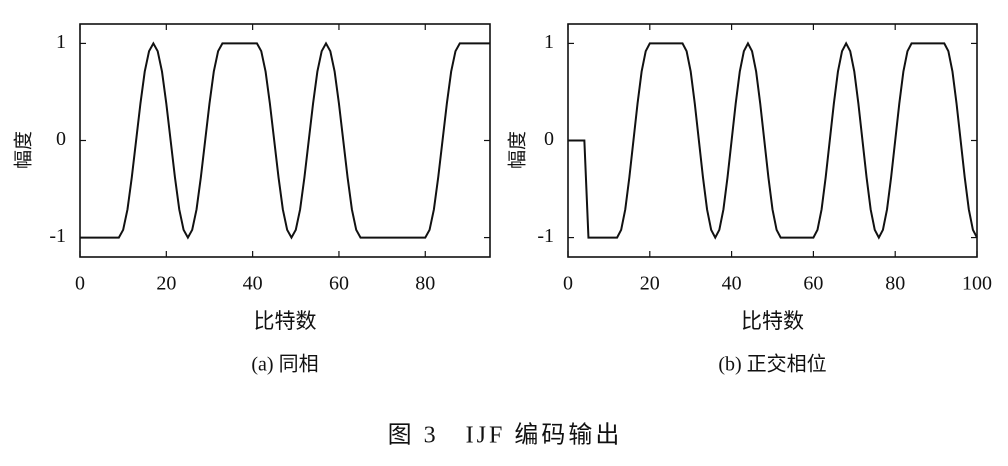 The width and height of the screenshot is (1008, 466). I want to click on caption: (b) 正交相位, so click(772, 364).